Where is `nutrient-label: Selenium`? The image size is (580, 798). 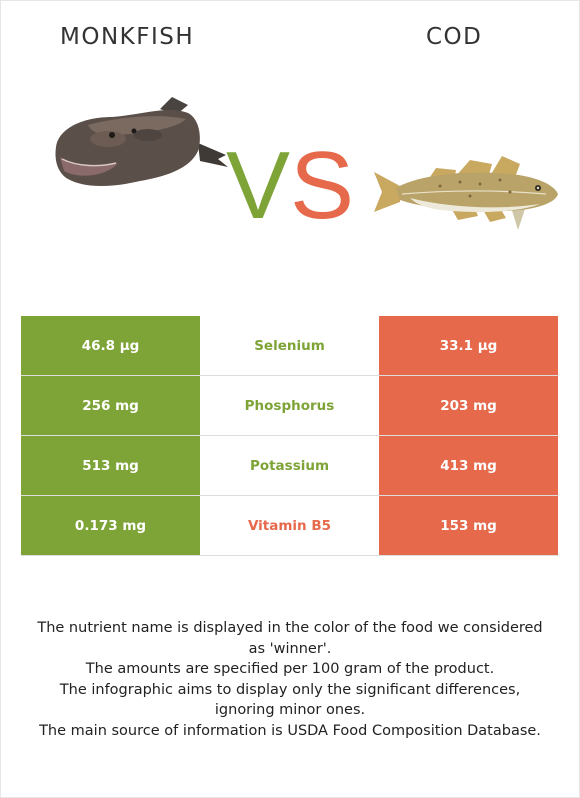 nutrient-label: Selenium is located at coordinates (289, 346).